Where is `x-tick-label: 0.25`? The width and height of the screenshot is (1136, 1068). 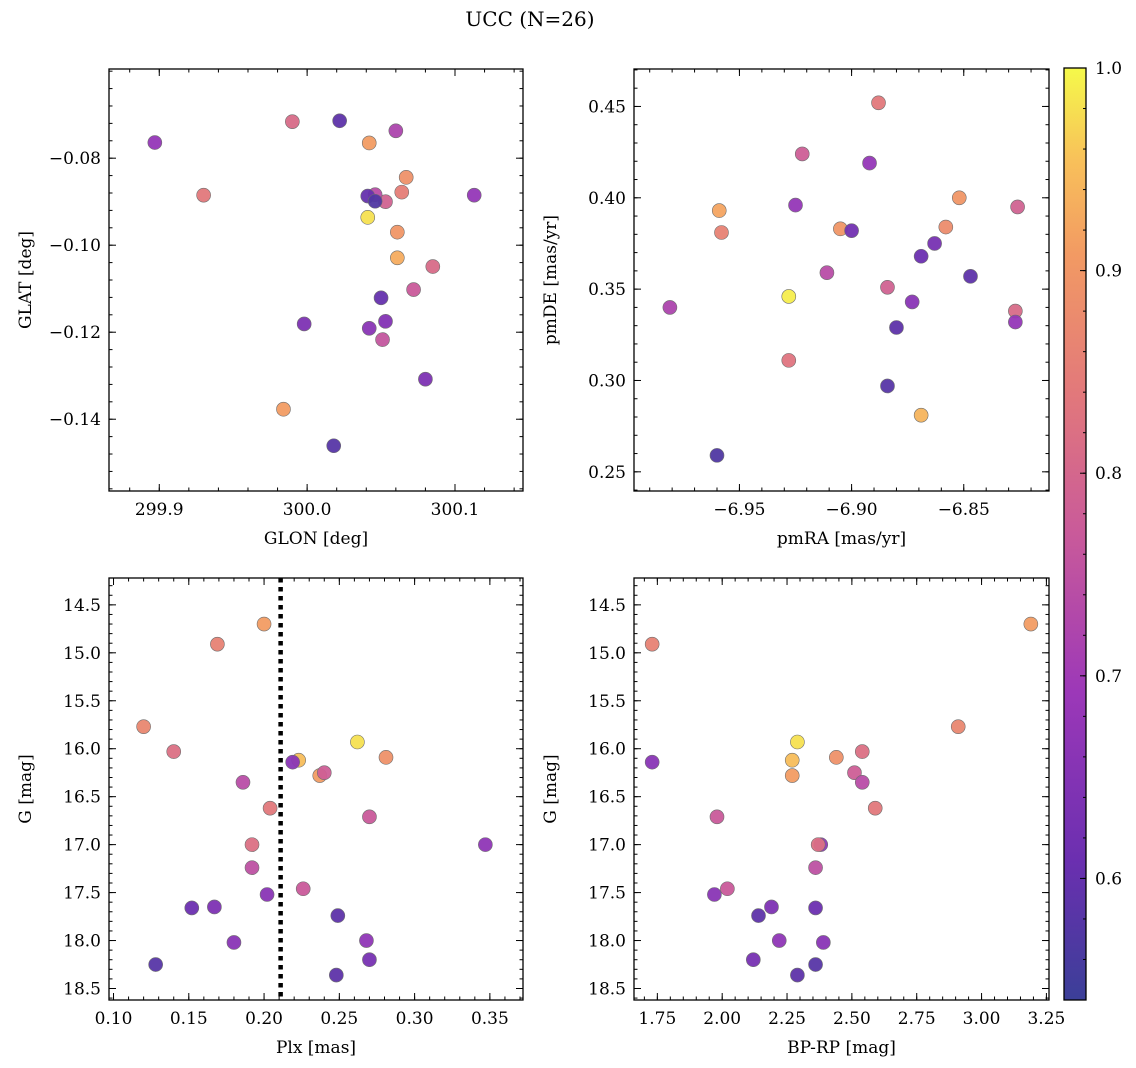 x-tick-label: 0.25 is located at coordinates (339, 1019).